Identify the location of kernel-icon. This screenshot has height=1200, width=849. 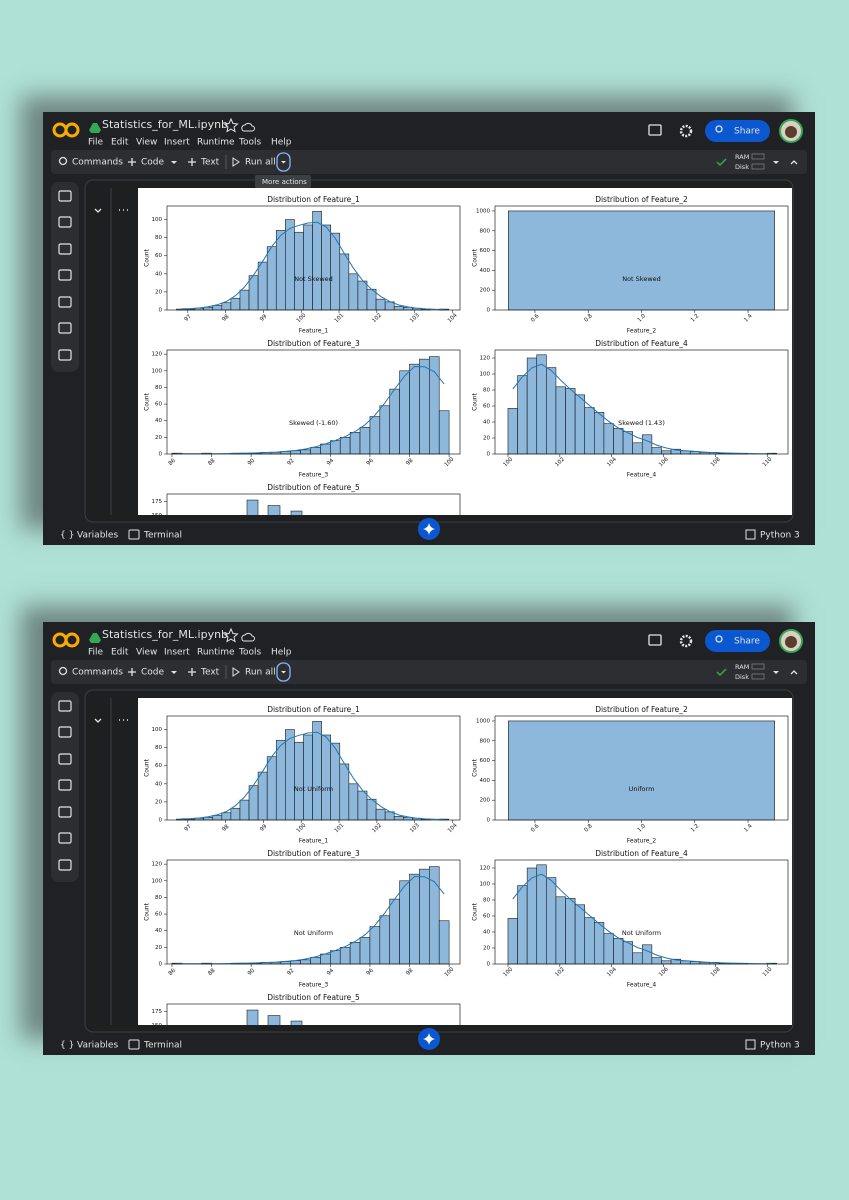
(750, 534).